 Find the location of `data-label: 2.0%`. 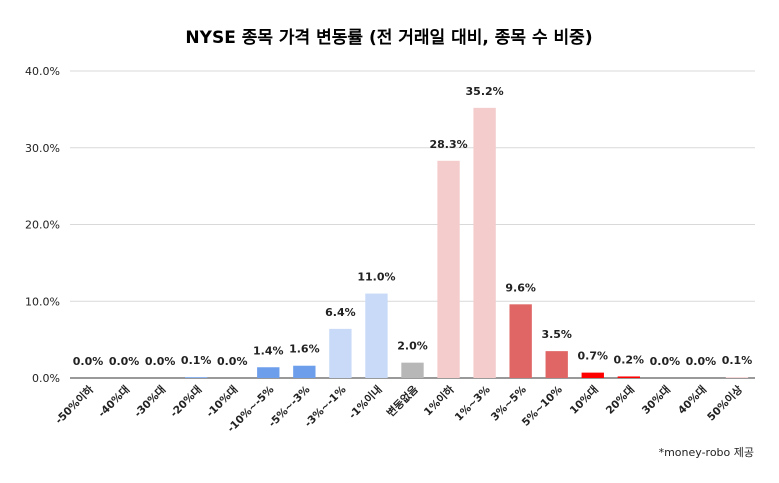

data-label: 2.0% is located at coordinates (412, 346).